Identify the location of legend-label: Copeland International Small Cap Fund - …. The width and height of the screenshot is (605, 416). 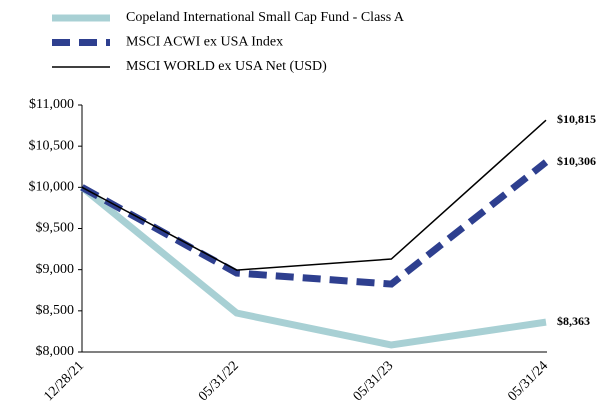
(265, 17).